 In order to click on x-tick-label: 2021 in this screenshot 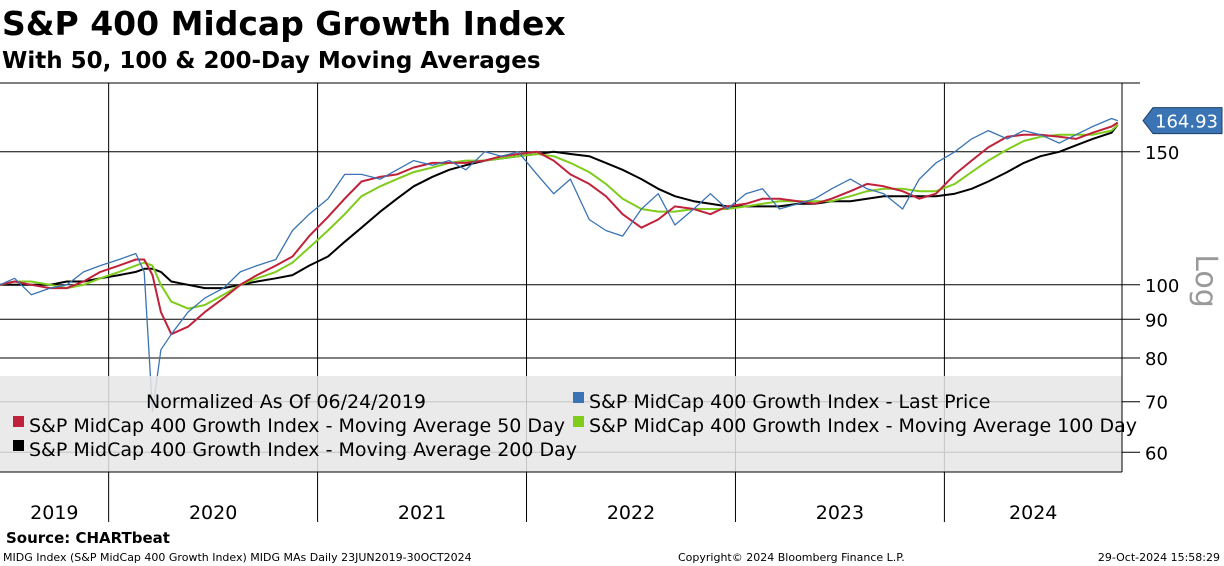, I will do `click(422, 513)`.